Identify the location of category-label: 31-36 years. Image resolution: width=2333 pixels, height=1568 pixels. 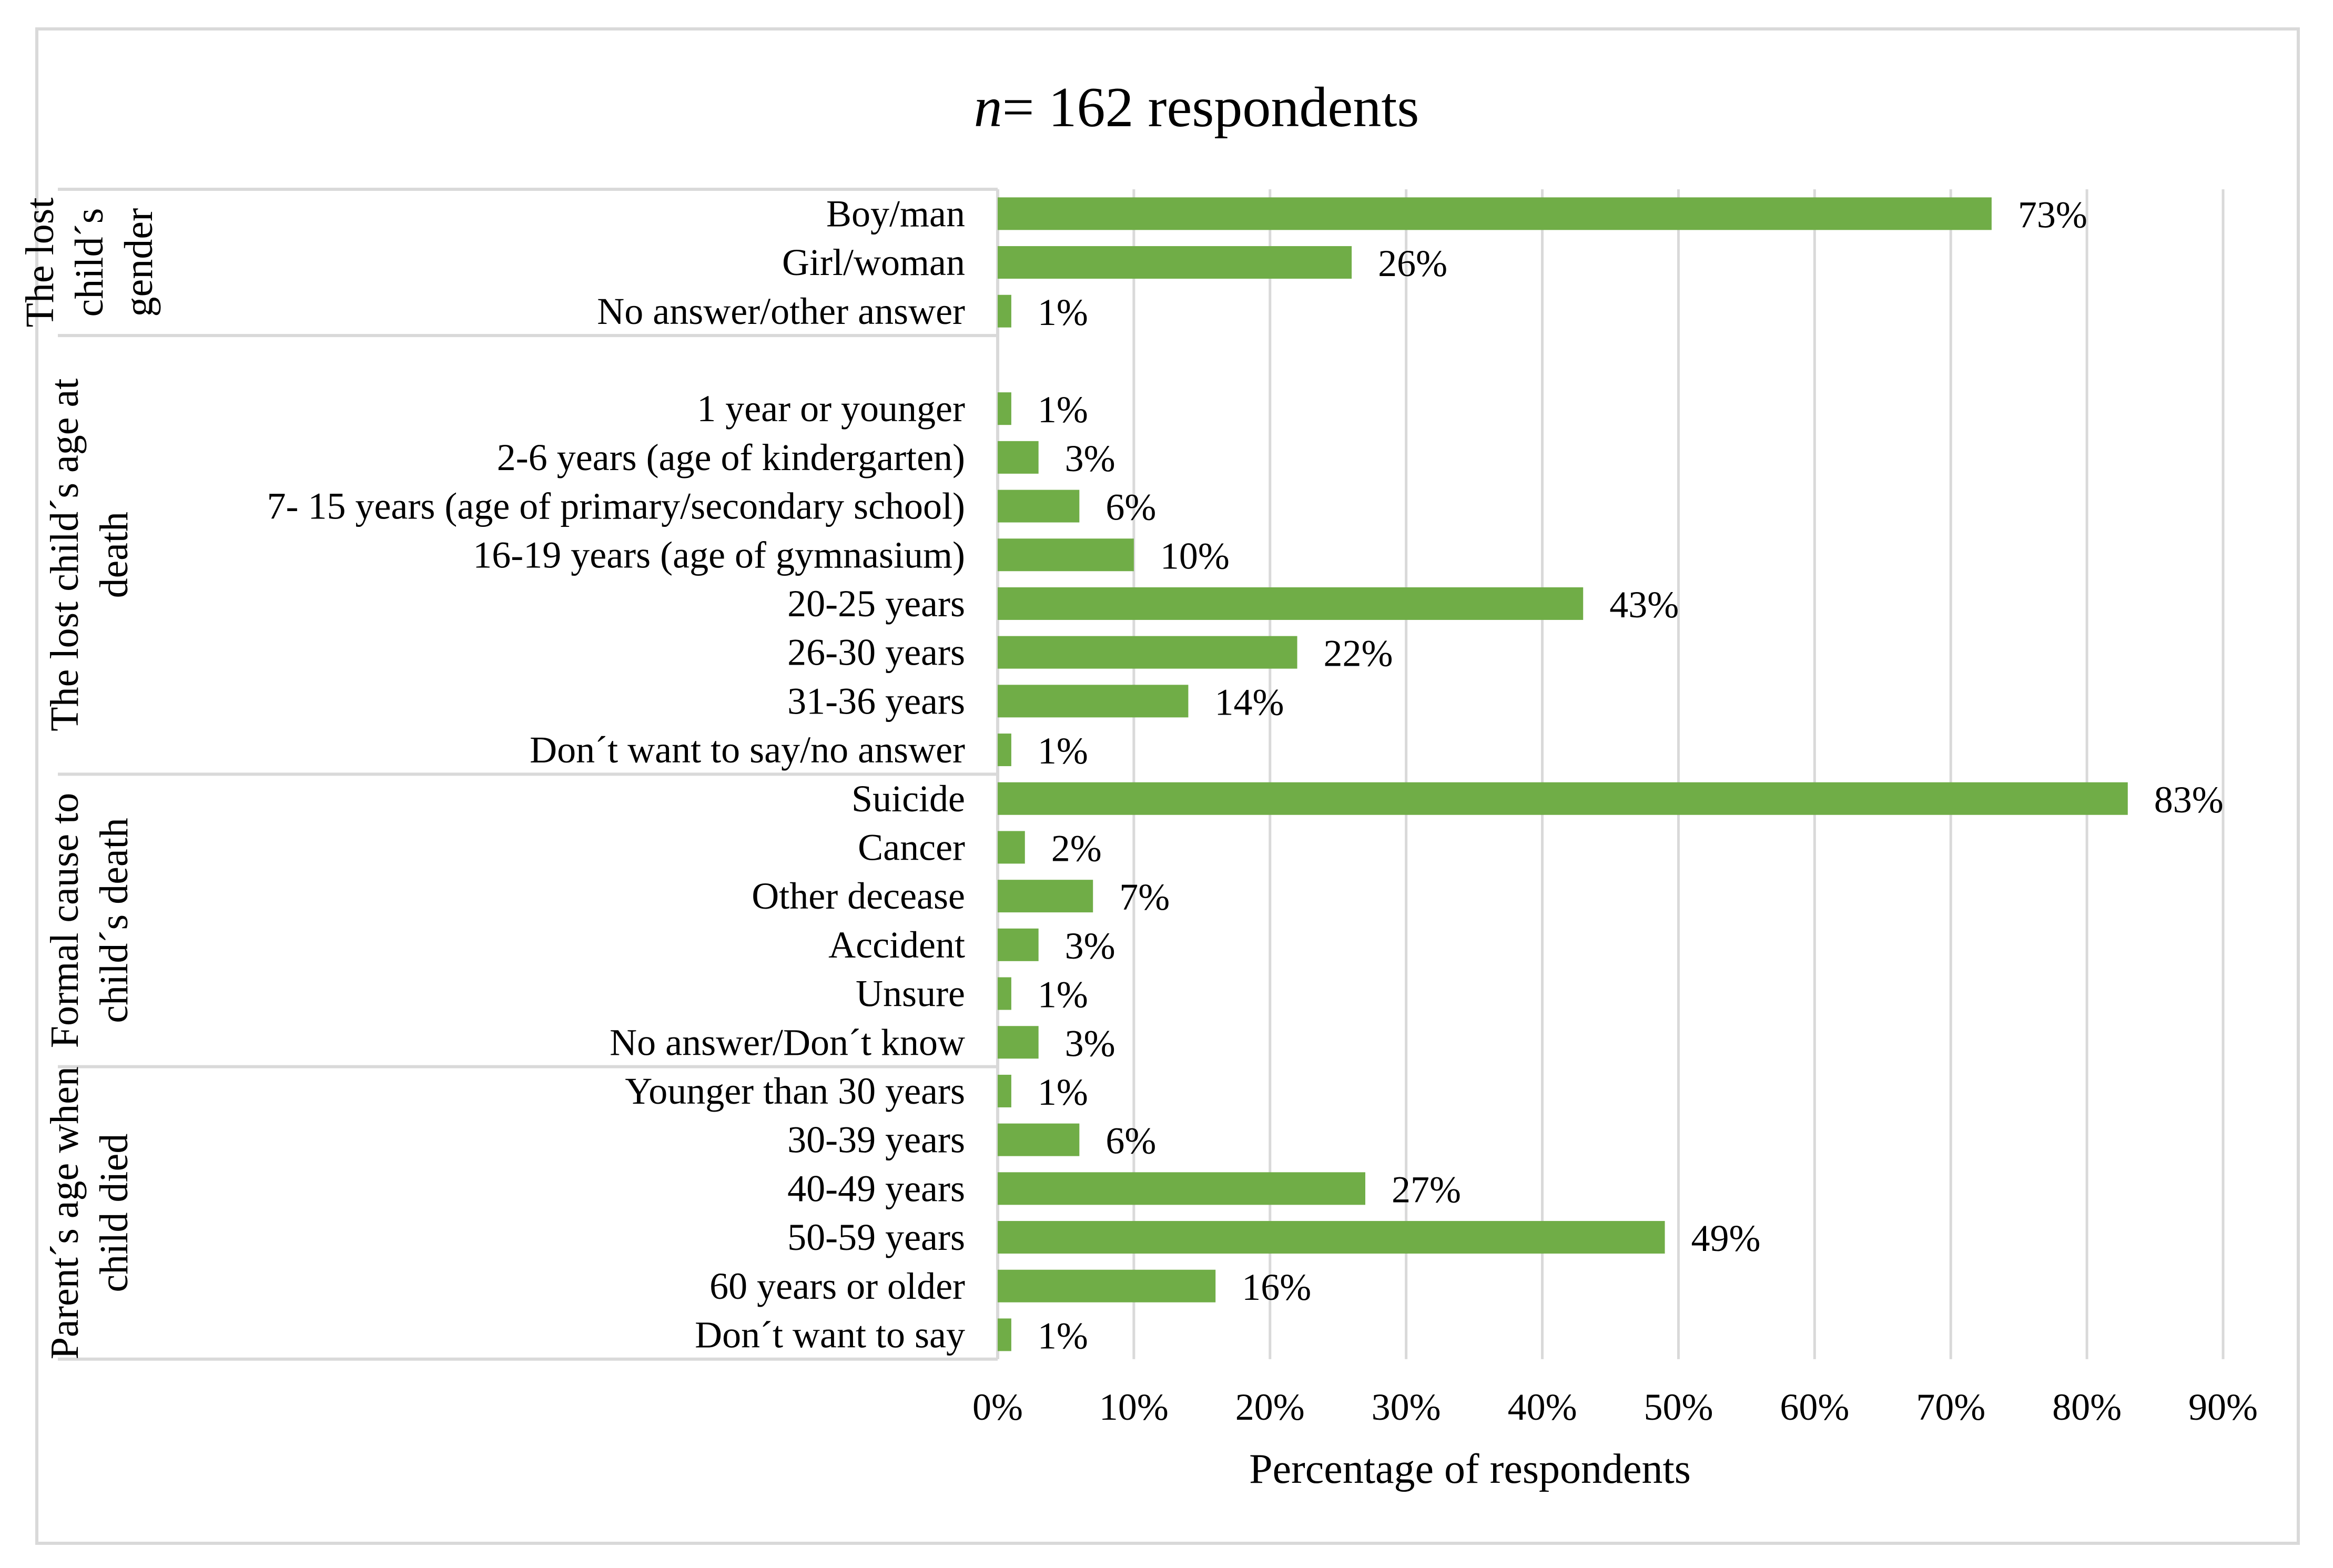
(876, 701).